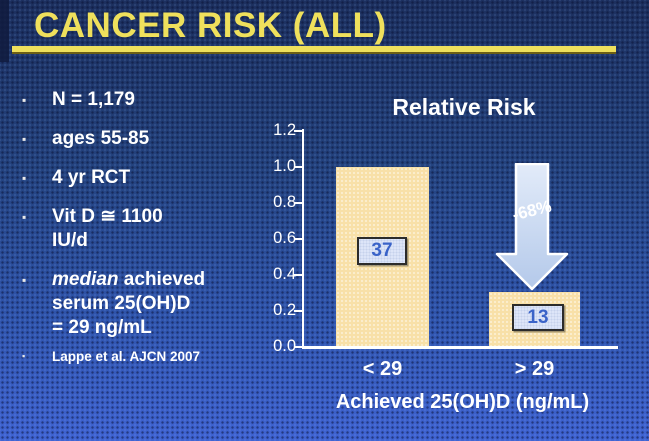 The image size is (649, 441). I want to click on corner-shade, so click(4, 31).